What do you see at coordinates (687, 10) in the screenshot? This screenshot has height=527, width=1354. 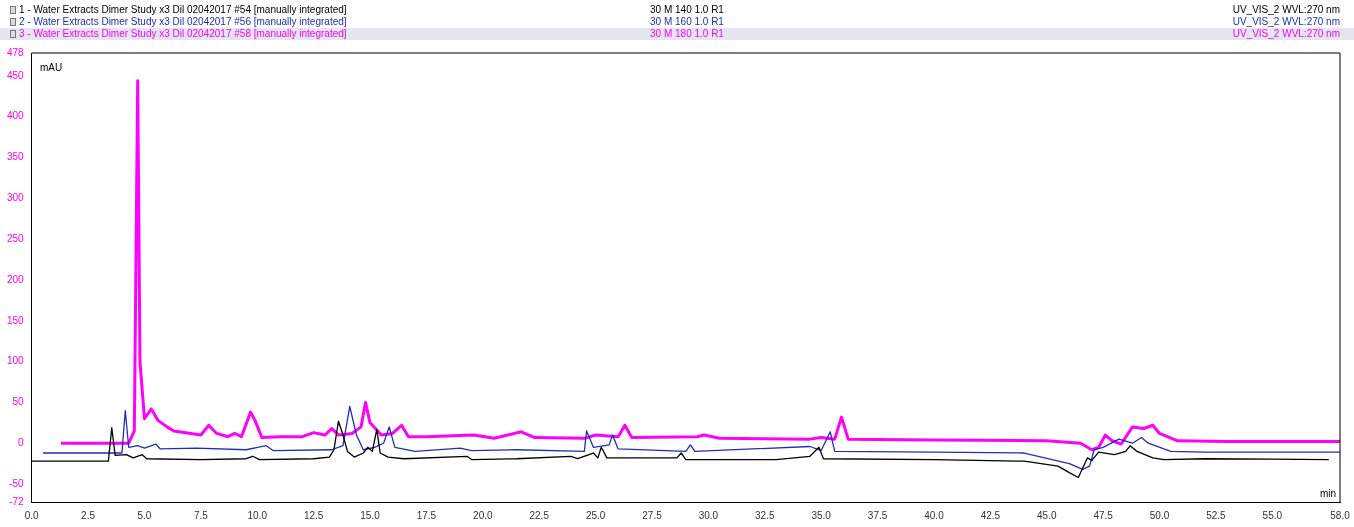 I see `text: 30 M 140 1.0 R1` at bounding box center [687, 10].